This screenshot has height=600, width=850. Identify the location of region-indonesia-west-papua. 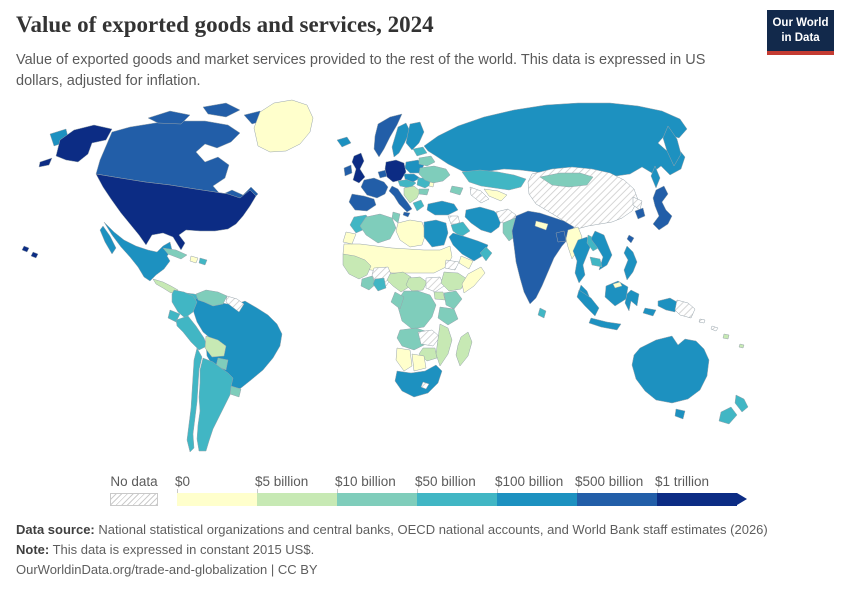
(667, 305).